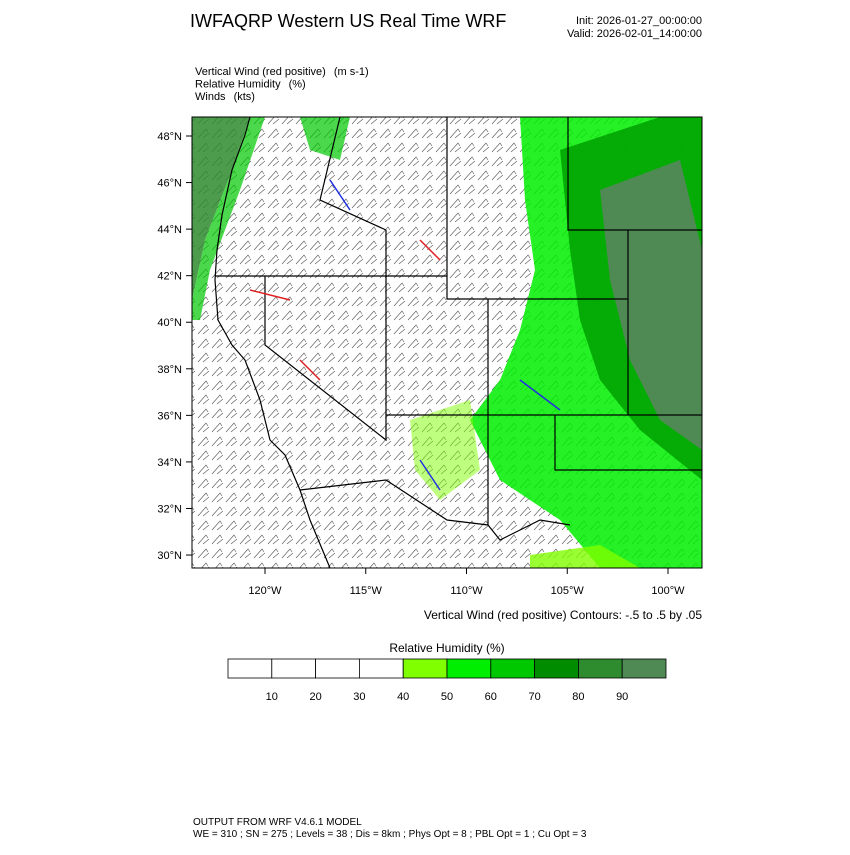  I want to click on lon-label: 110°W, so click(466, 591).